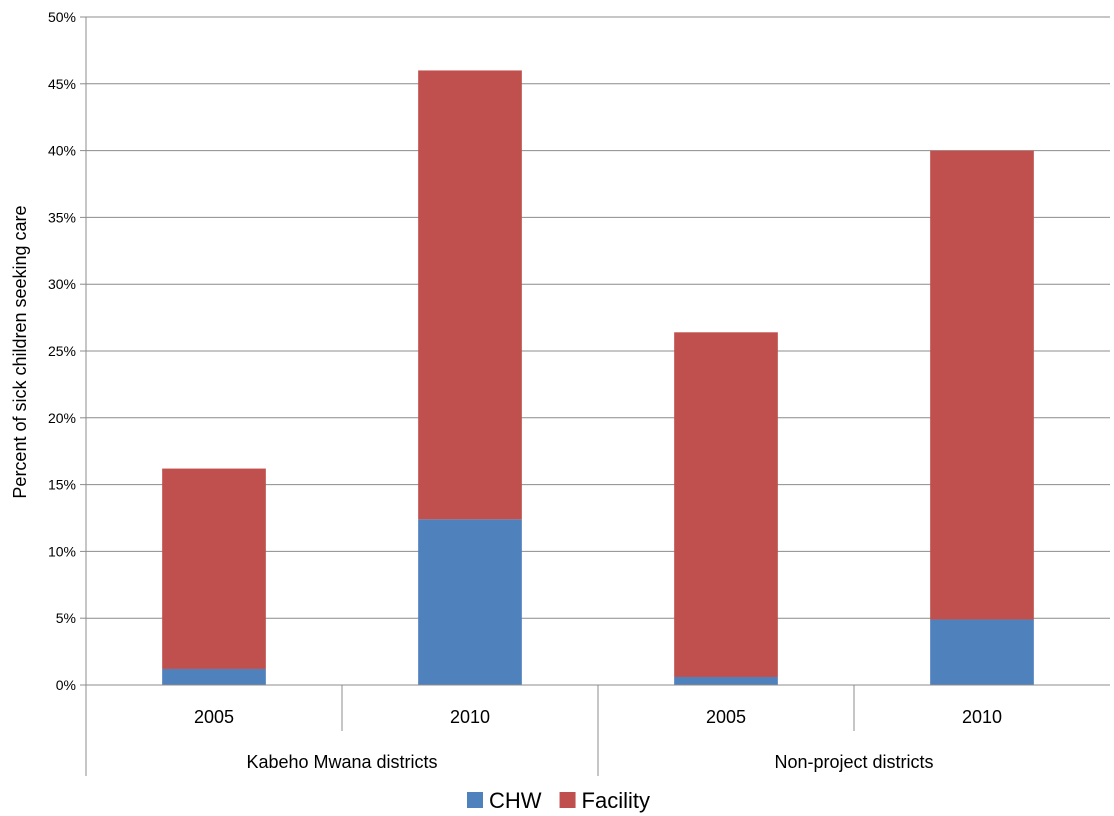  Describe the element at coordinates (62, 551) in the screenshot. I see `y-tick-label: 10%` at that location.